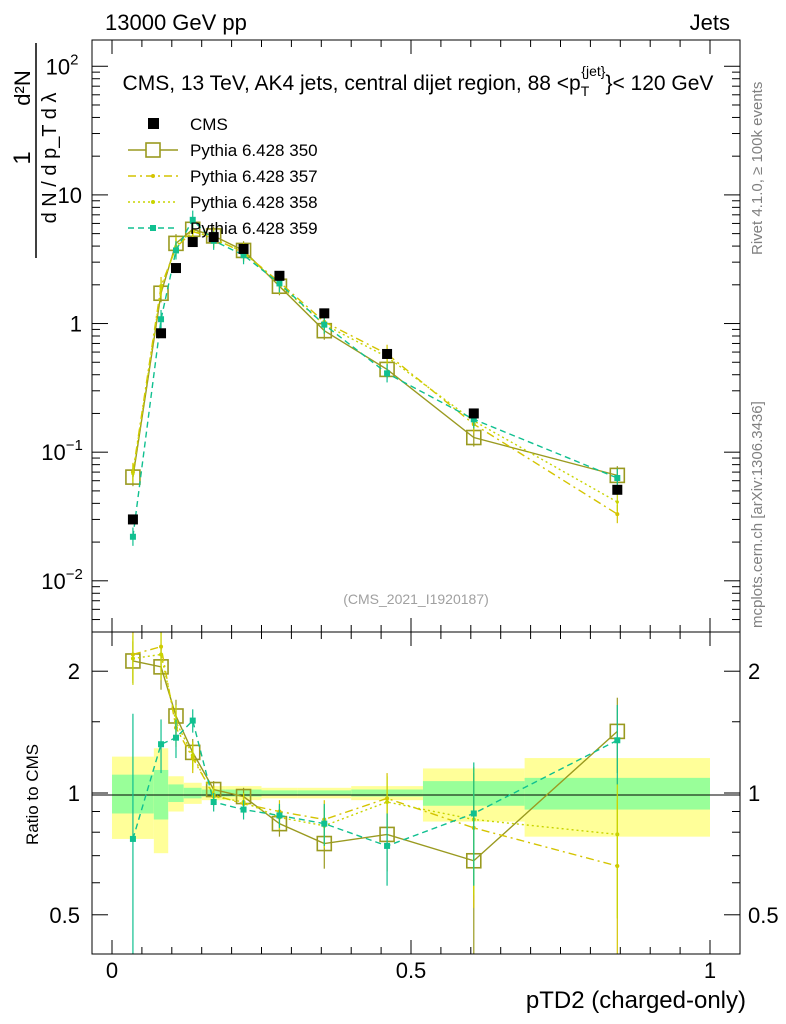 Image resolution: width=786 pixels, height=1024 pixels. What do you see at coordinates (757, 514) in the screenshot?
I see `mcplots-label: mcplots.cern.ch [arXiv:1306.3436]` at bounding box center [757, 514].